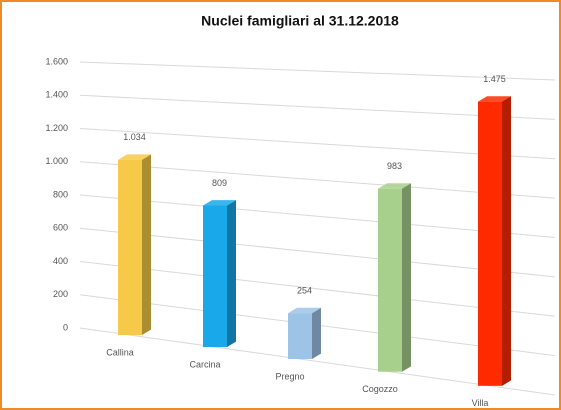 The width and height of the screenshot is (561, 410). I want to click on value-label: 809, so click(219, 183).